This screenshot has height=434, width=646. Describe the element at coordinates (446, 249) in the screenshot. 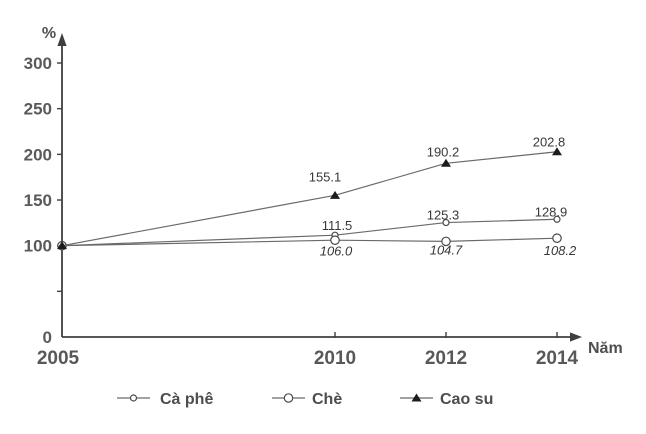

I see `data-point-label: 104.7` at that location.